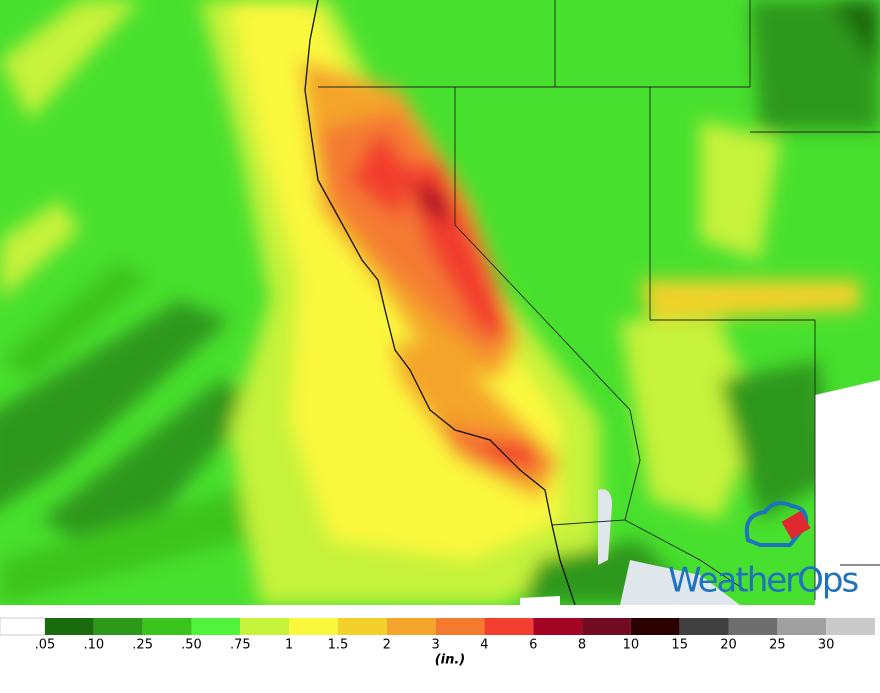 The image size is (880, 693). I want to click on legend-label: 10, so click(631, 645).